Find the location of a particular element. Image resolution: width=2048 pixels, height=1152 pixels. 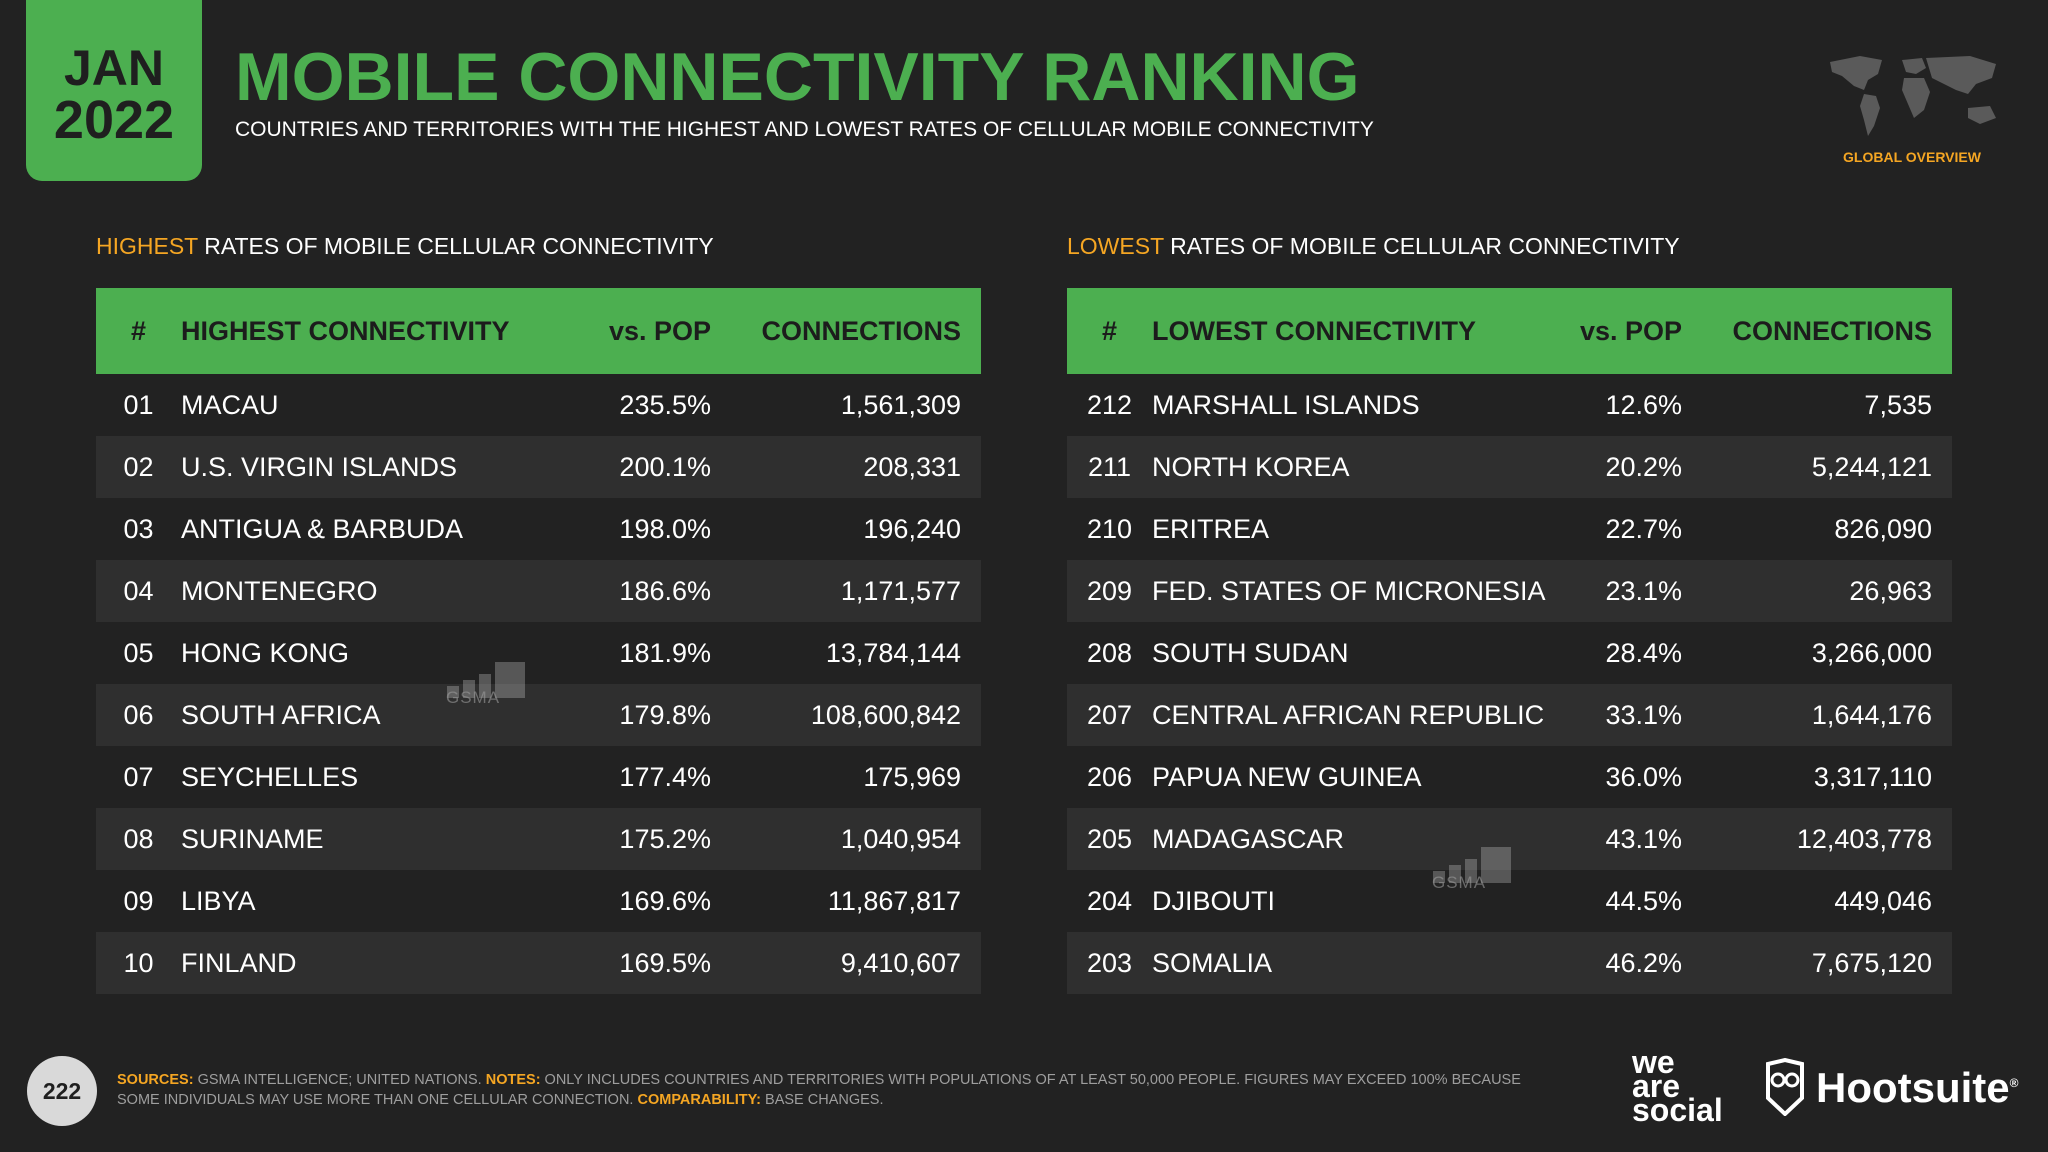

row-vs-pop: 46.2% is located at coordinates (1643, 962).